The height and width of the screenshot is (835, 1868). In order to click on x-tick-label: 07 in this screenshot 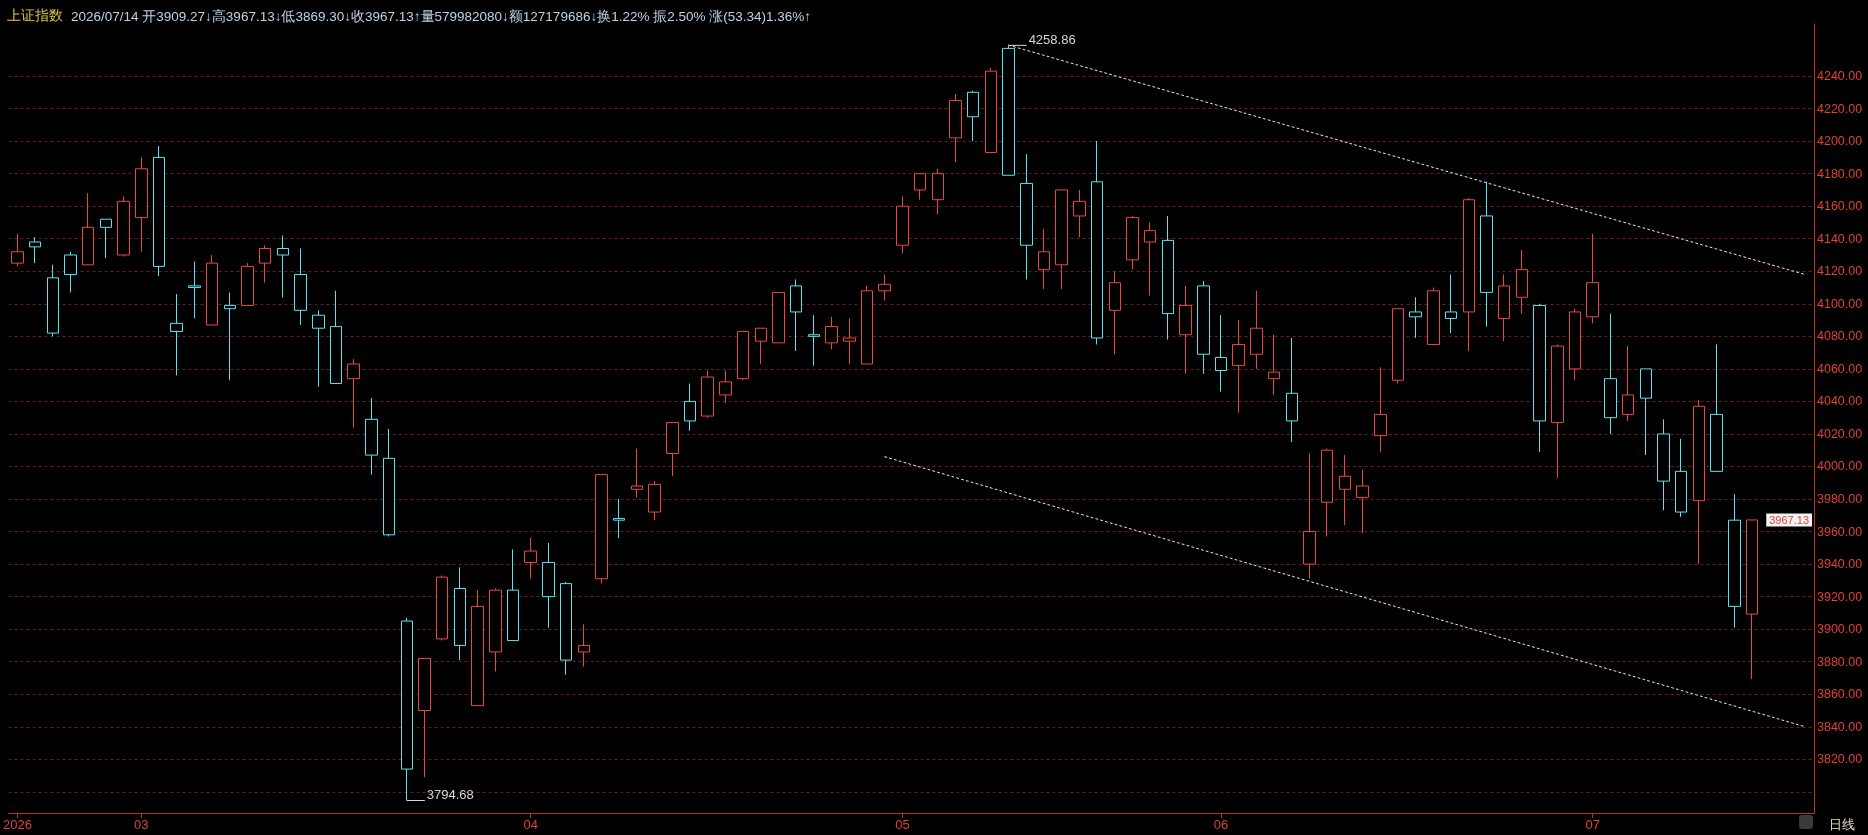, I will do `click(1592, 824)`.